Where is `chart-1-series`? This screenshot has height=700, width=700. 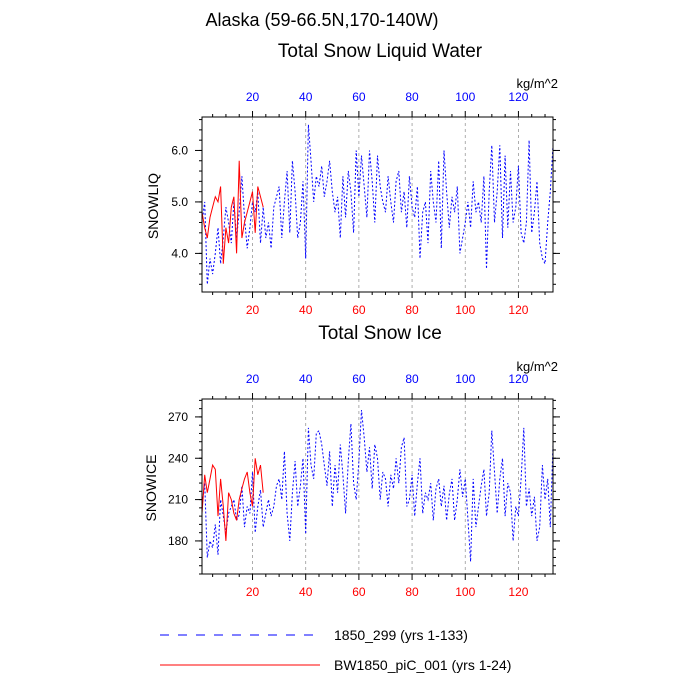
chart-1-series is located at coordinates (377, 204).